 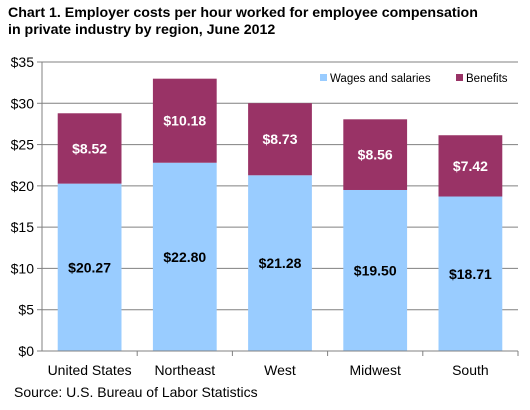 I want to click on data-label: $8.73, so click(x=279, y=139).